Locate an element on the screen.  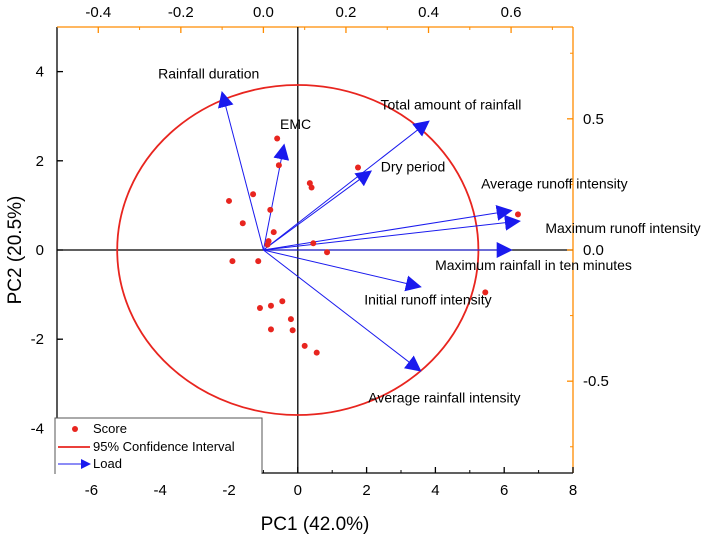
legend: Score 95% Confidence Interval Load is located at coordinates (158, 445).